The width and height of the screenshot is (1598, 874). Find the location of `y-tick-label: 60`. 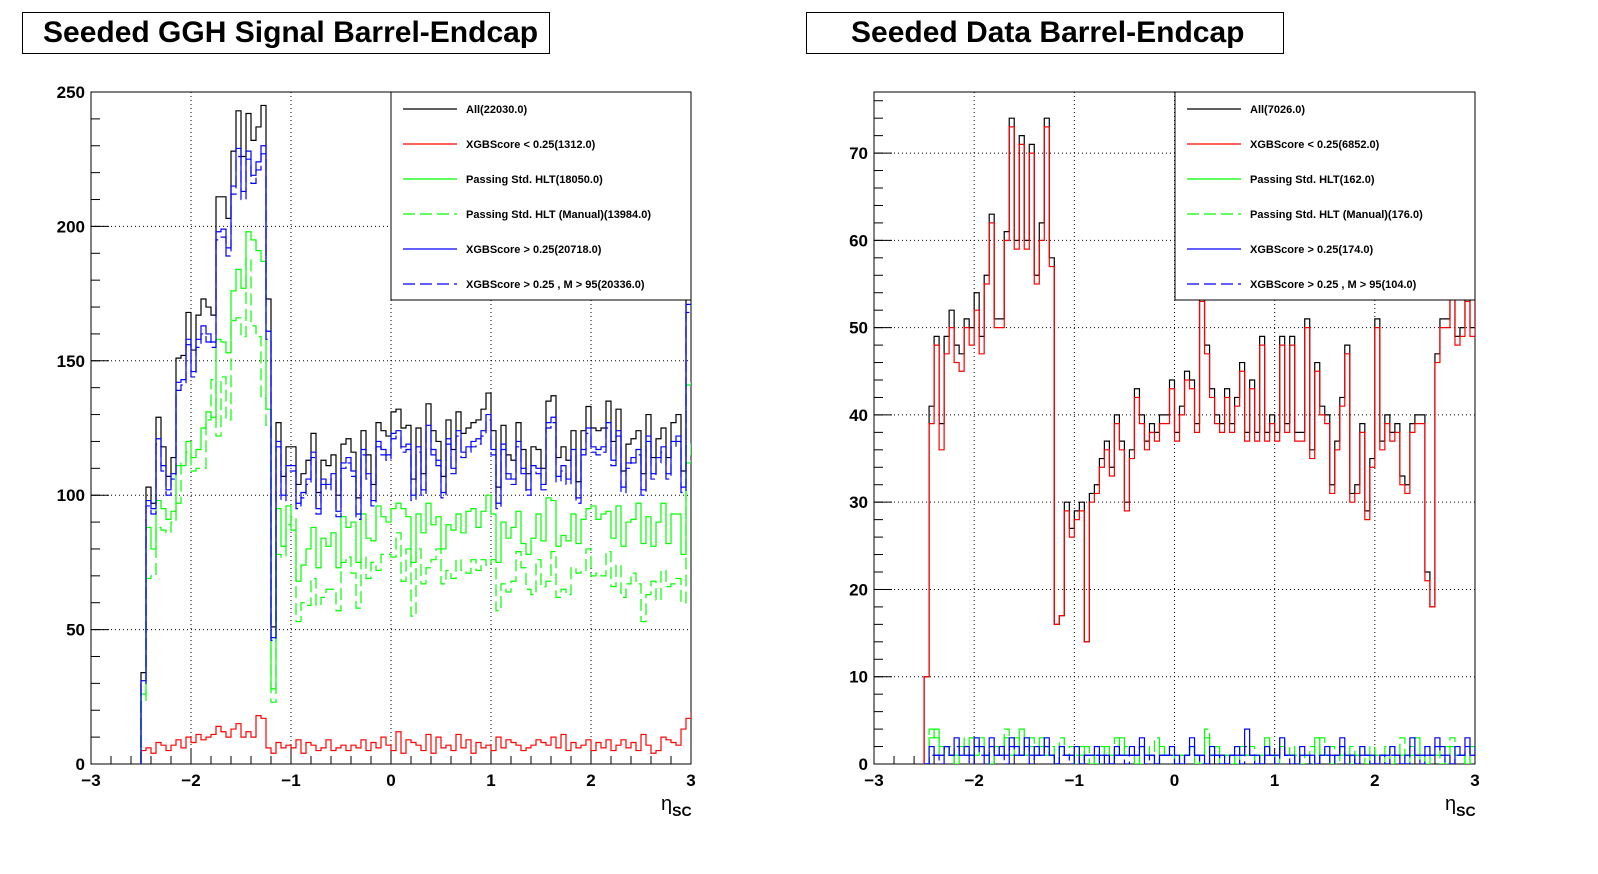

y-tick-label: 60 is located at coordinates (858, 240).